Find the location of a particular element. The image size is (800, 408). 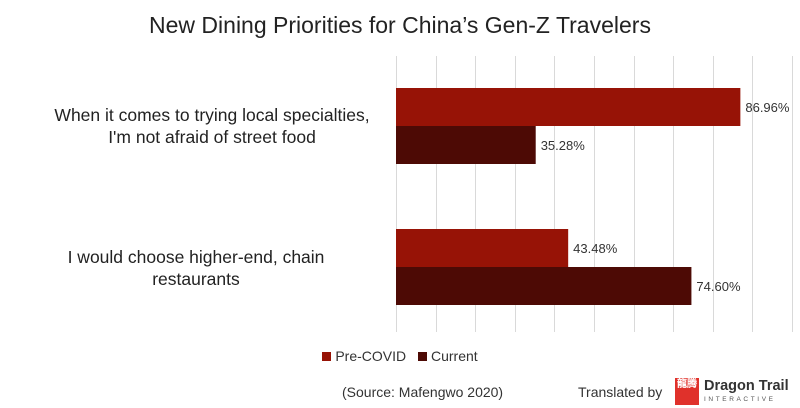

legend-item-pre-covid: Pre-COVID is located at coordinates (364, 356).